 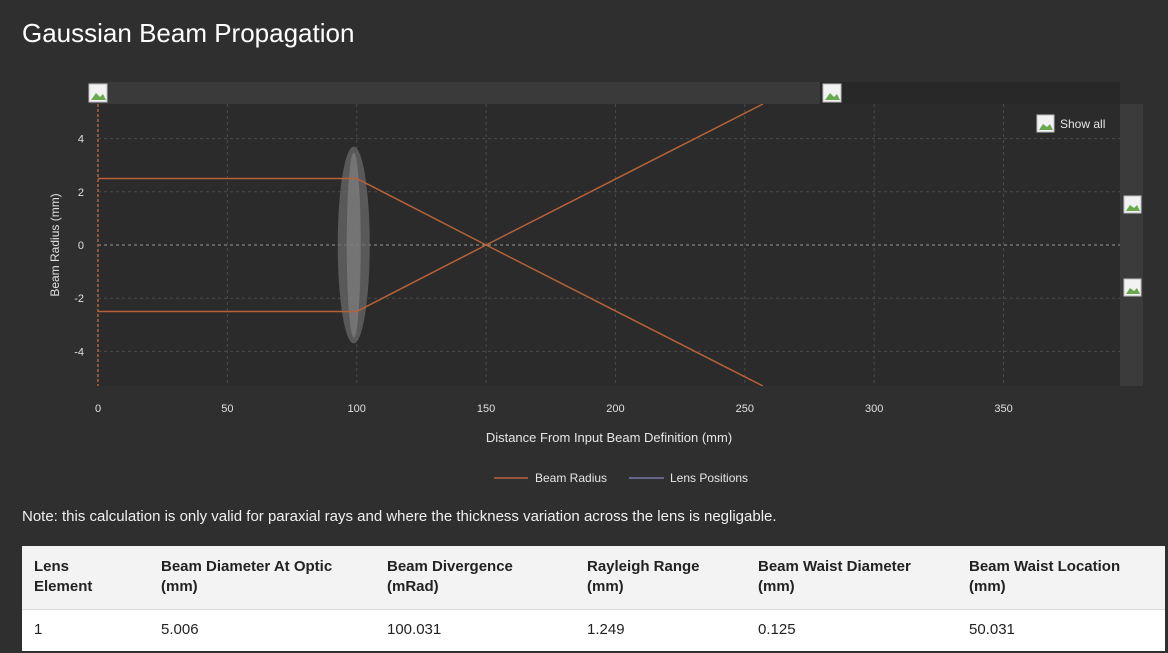 What do you see at coordinates (1131, 245) in the screenshot?
I see `vertical-scroll-panel` at bounding box center [1131, 245].